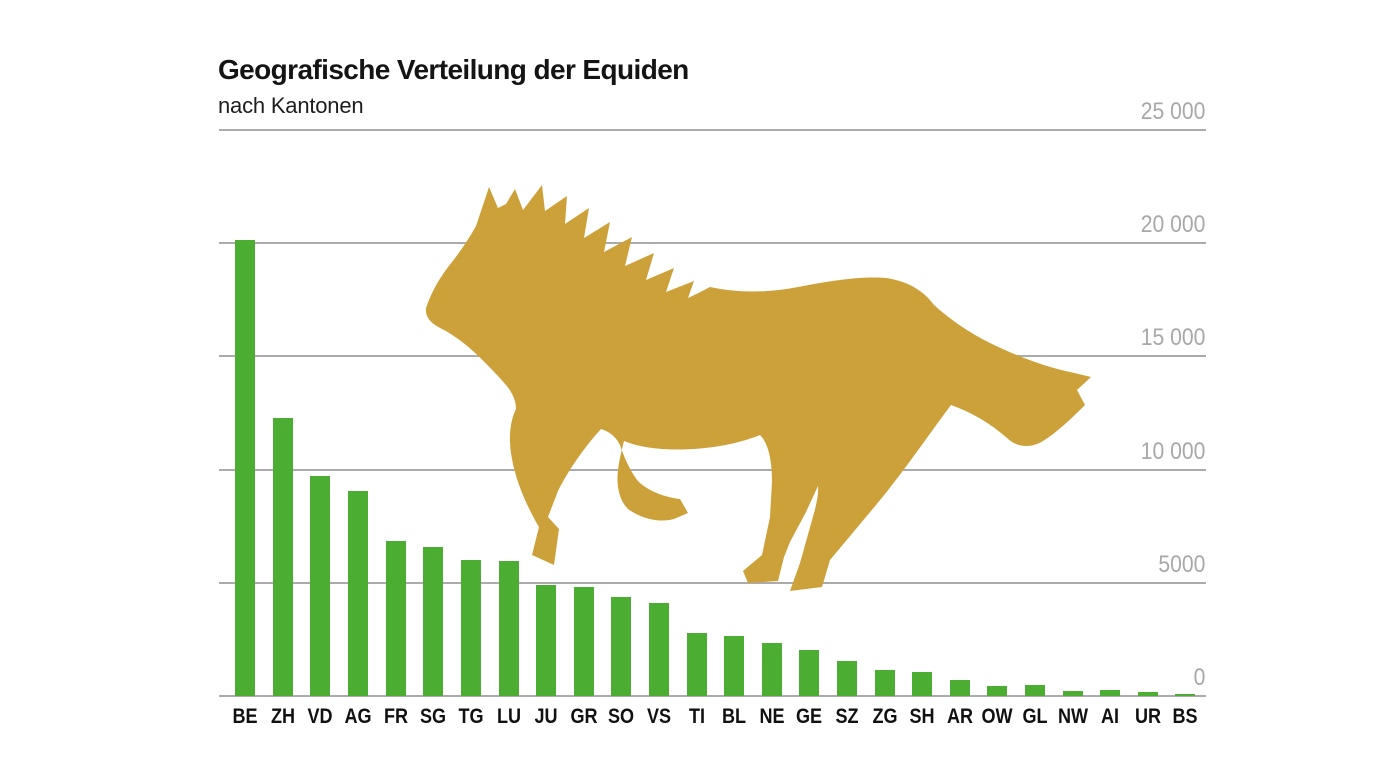 The width and height of the screenshot is (1400, 783). What do you see at coordinates (1035, 716) in the screenshot?
I see `x-tick-label: GL` at bounding box center [1035, 716].